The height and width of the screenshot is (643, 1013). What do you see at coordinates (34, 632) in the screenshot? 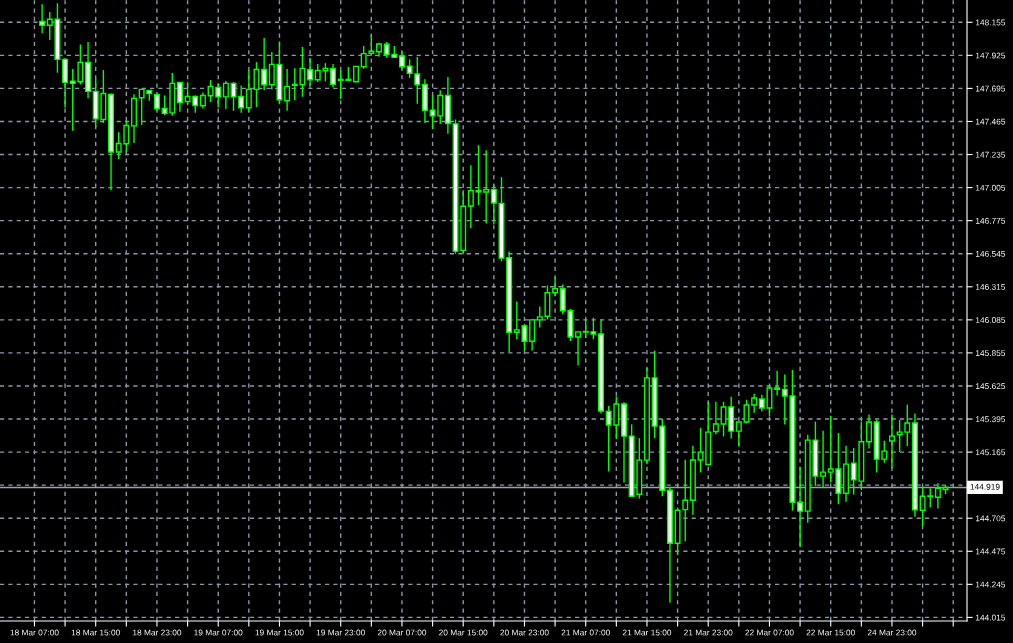
I see `x-tick-label: 18 Mar 07:00` at bounding box center [34, 632].